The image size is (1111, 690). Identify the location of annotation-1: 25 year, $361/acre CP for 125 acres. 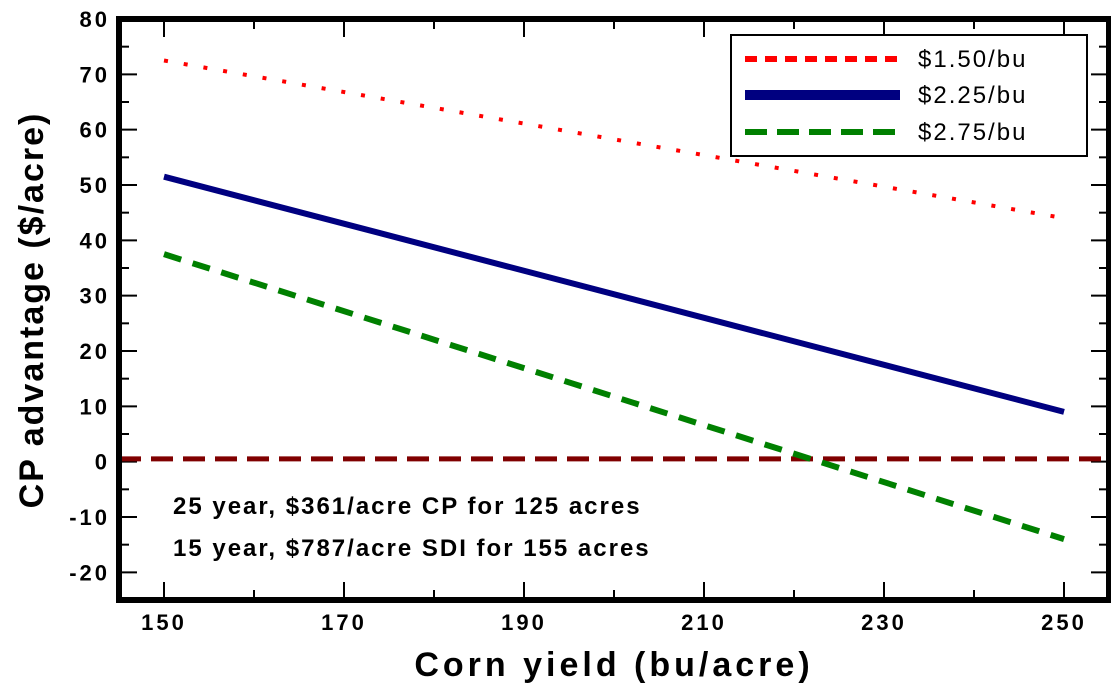
(407, 506).